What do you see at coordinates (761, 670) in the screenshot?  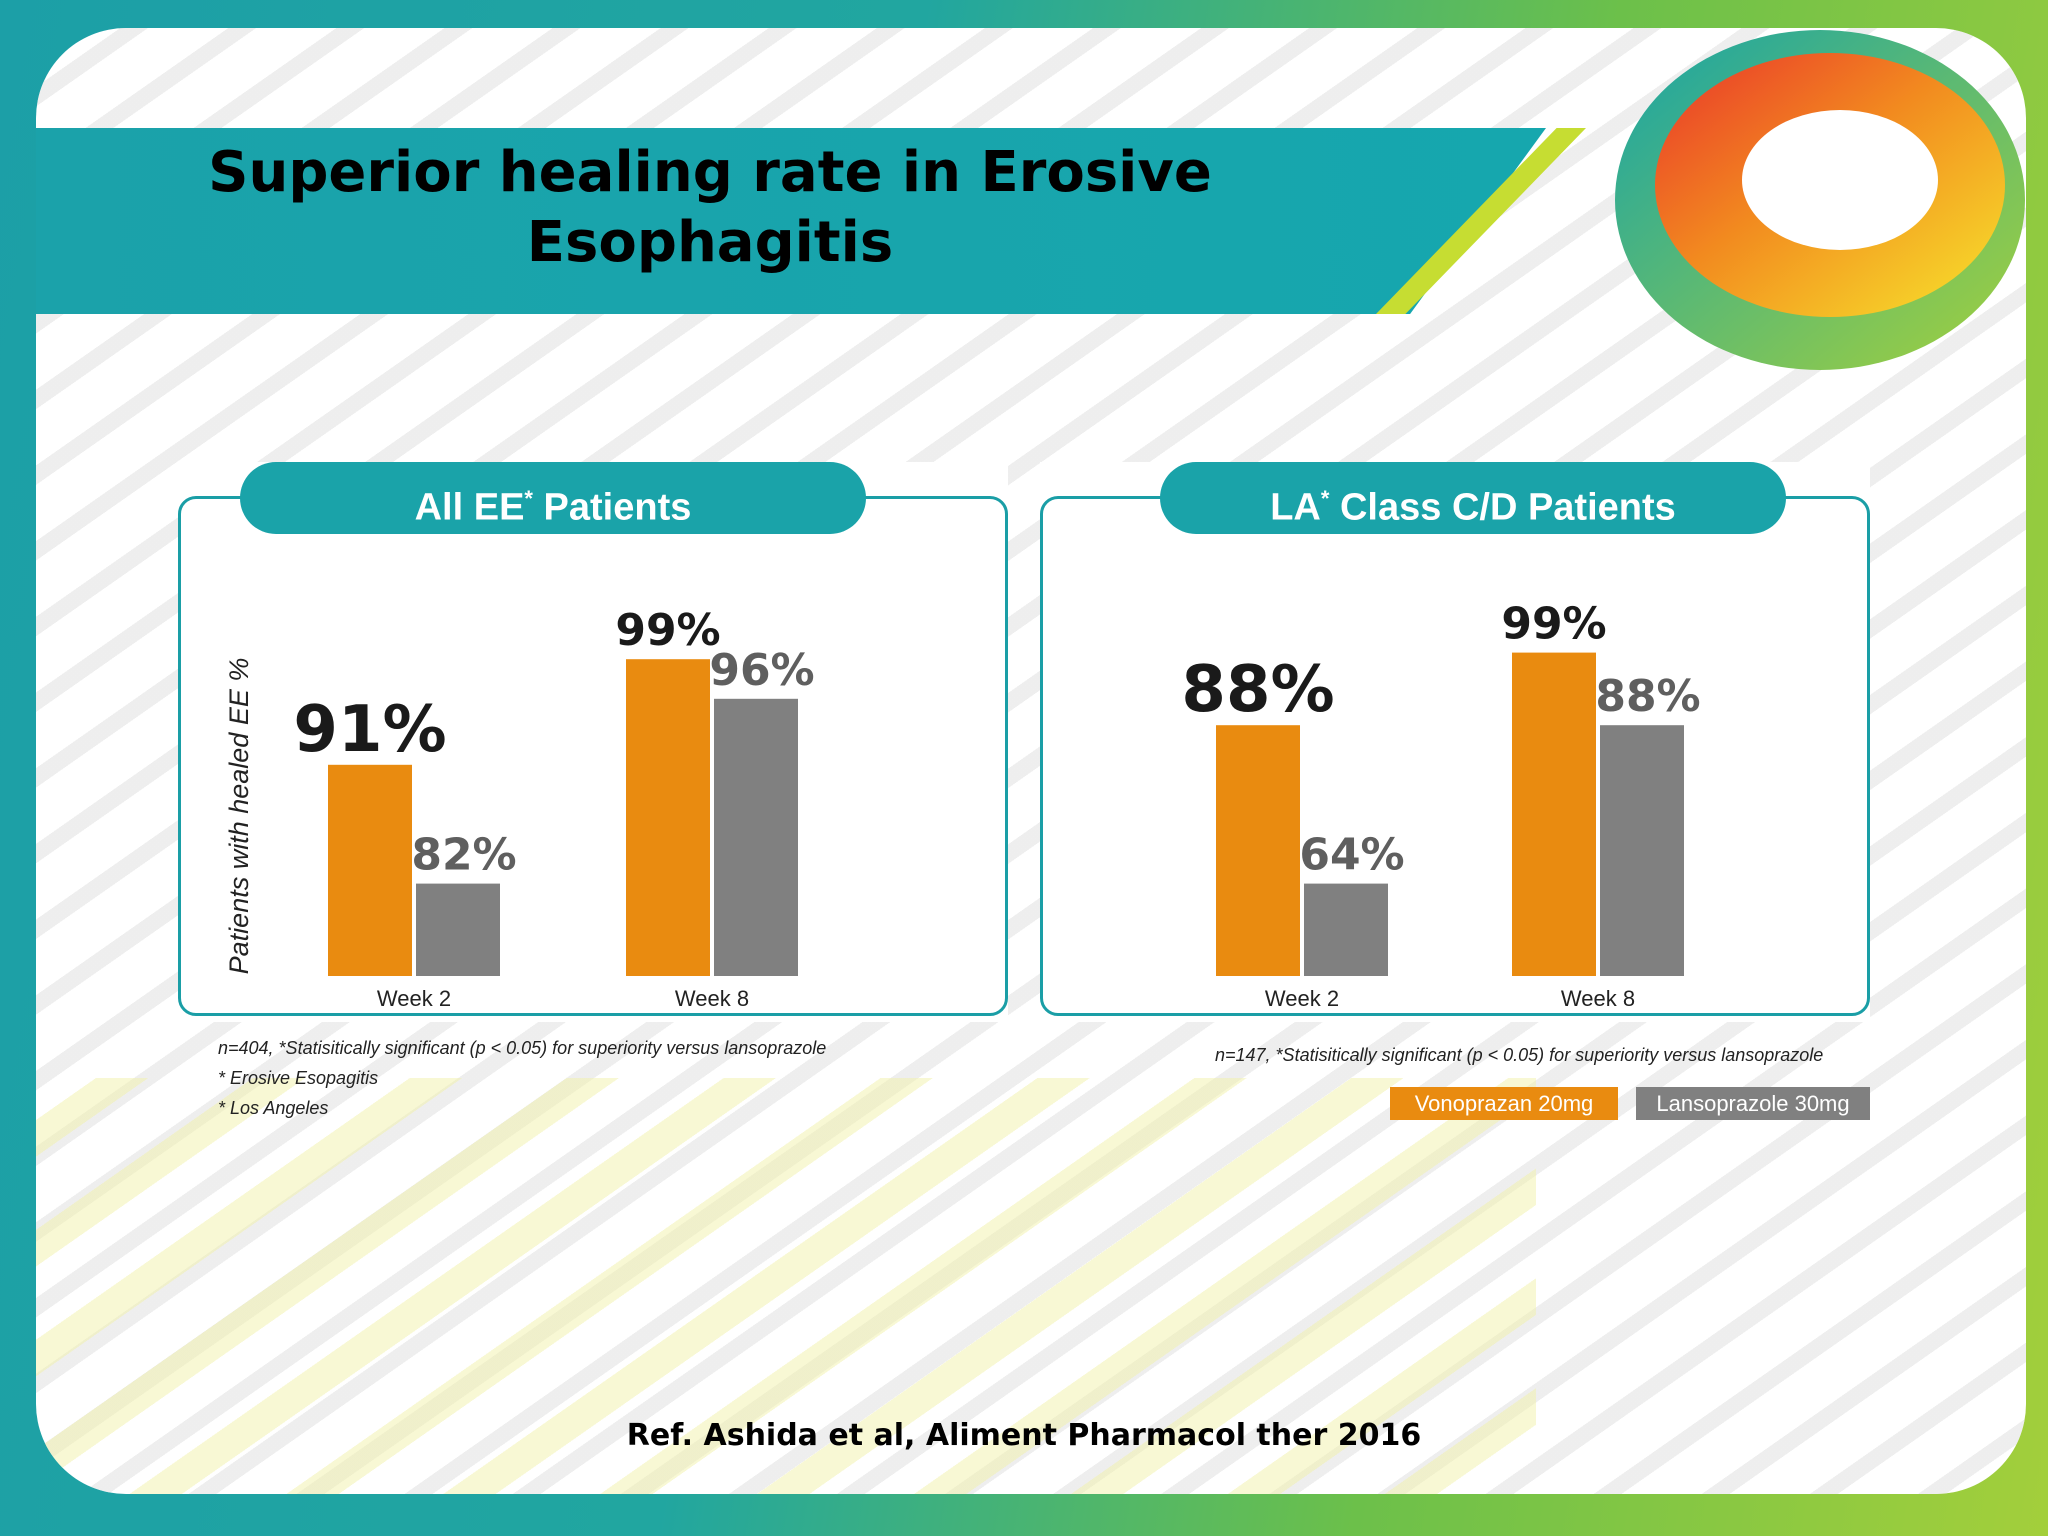 I see `data-label: 96%` at bounding box center [761, 670].